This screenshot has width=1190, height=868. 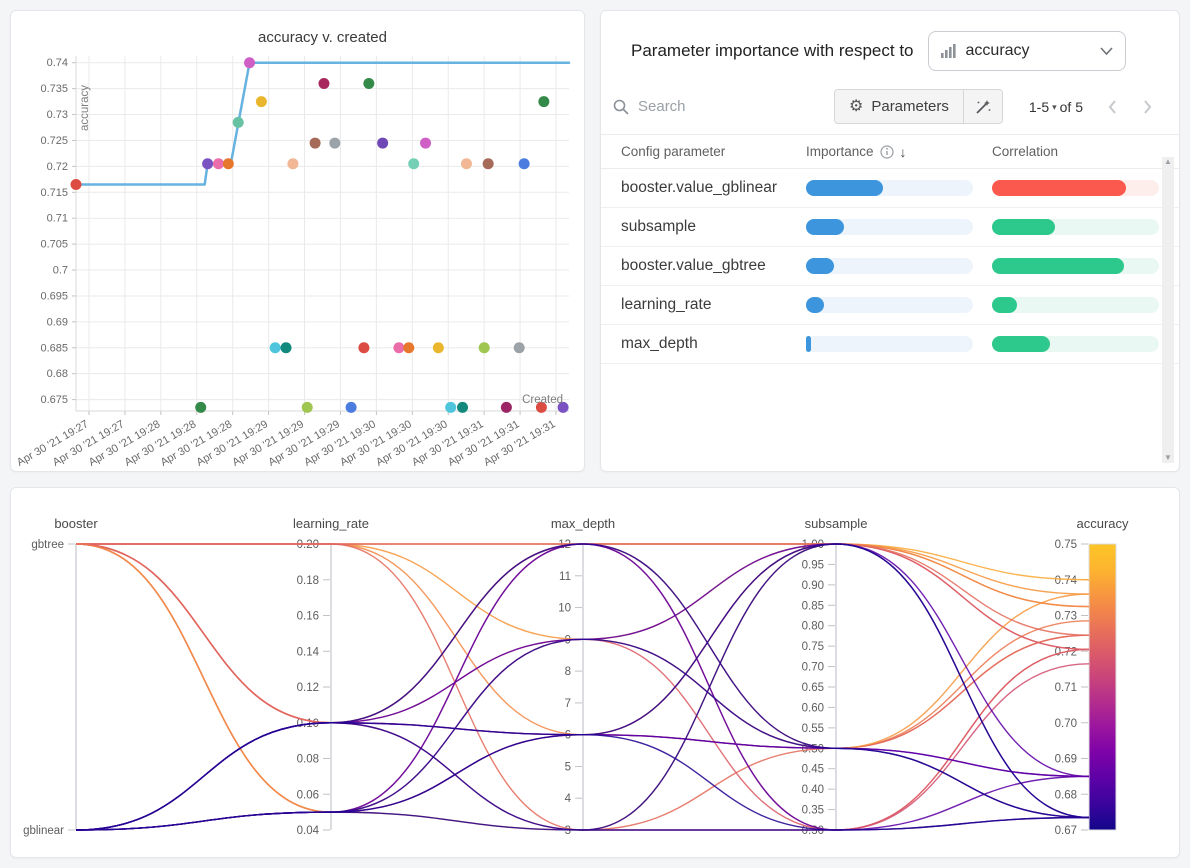 What do you see at coordinates (813, 770) in the screenshot?
I see `svg-text: 0.45` at bounding box center [813, 770].